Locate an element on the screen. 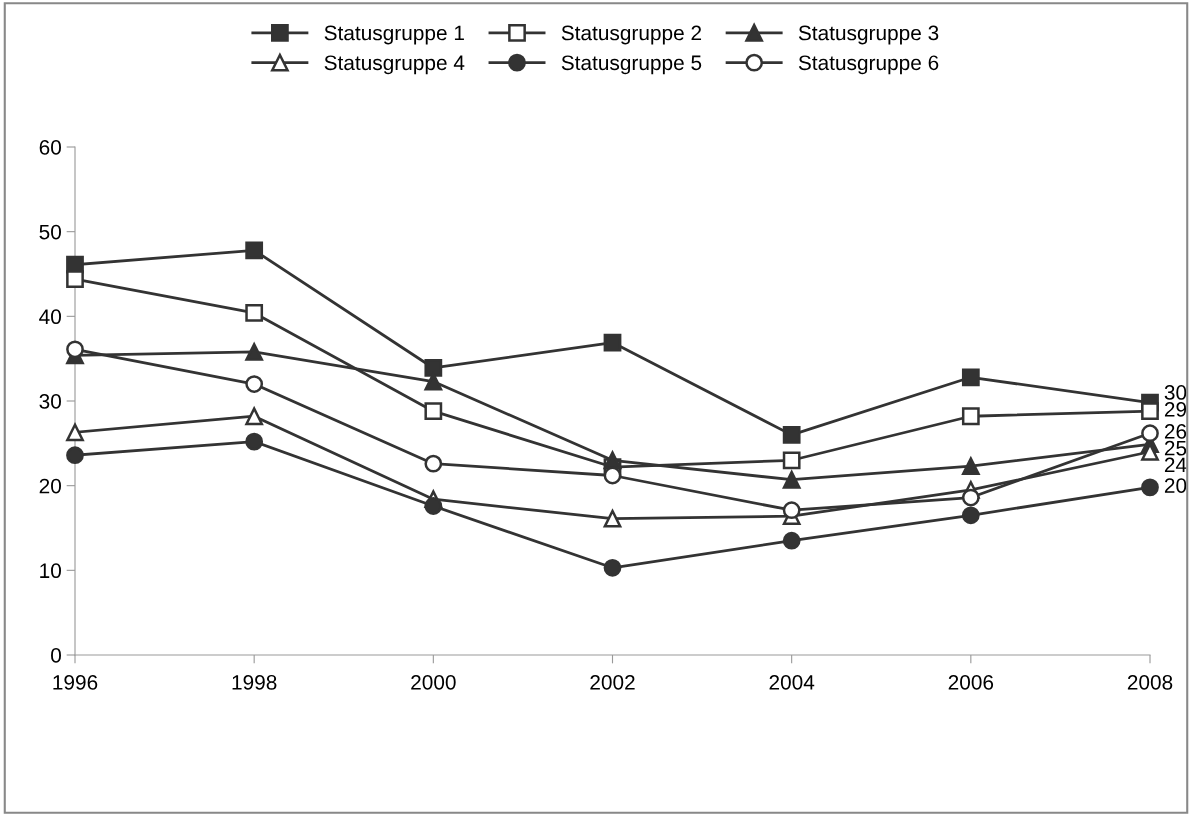  data-label: 24 is located at coordinates (1175, 465).